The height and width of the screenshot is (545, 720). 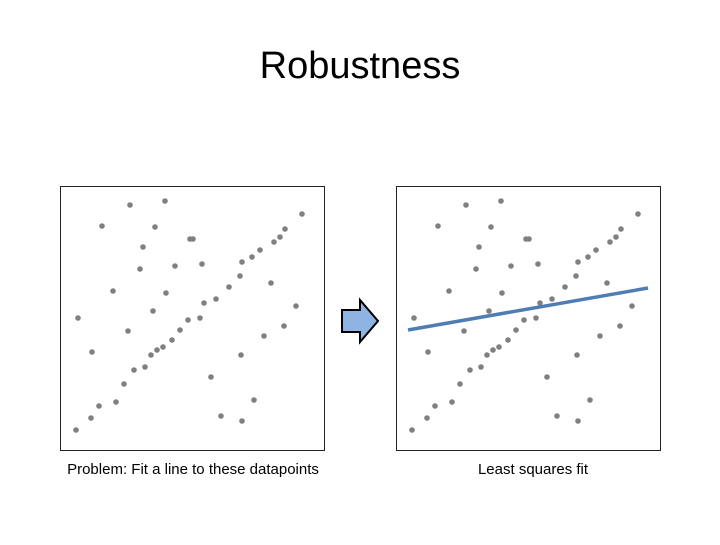 I want to click on arrow, so click(x=360, y=321).